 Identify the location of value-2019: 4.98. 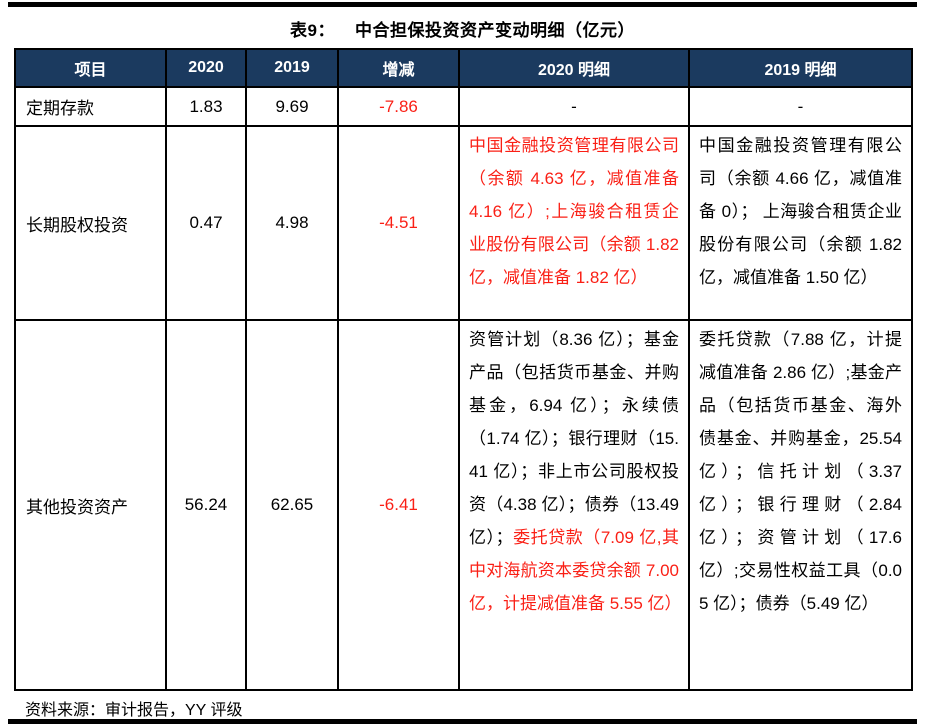
(292, 223).